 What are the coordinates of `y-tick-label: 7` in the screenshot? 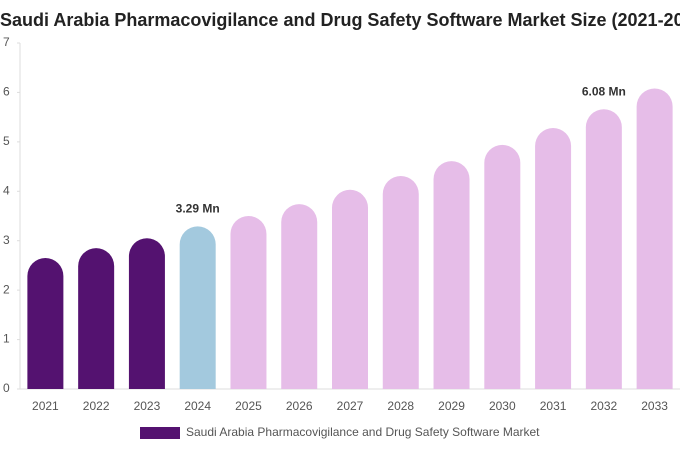 It's located at (6, 42).